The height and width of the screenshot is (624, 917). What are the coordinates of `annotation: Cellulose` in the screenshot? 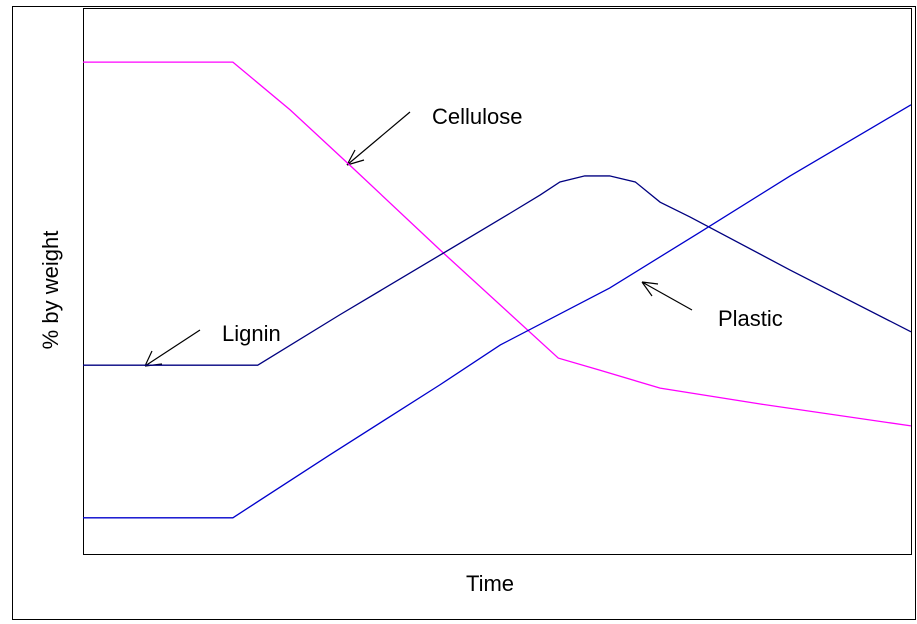 It's located at (477, 116).